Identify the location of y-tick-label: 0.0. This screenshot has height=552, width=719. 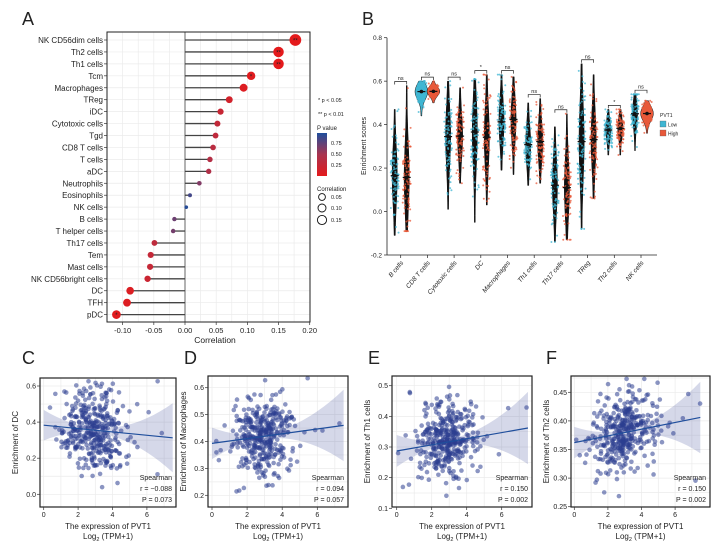
(31, 495).